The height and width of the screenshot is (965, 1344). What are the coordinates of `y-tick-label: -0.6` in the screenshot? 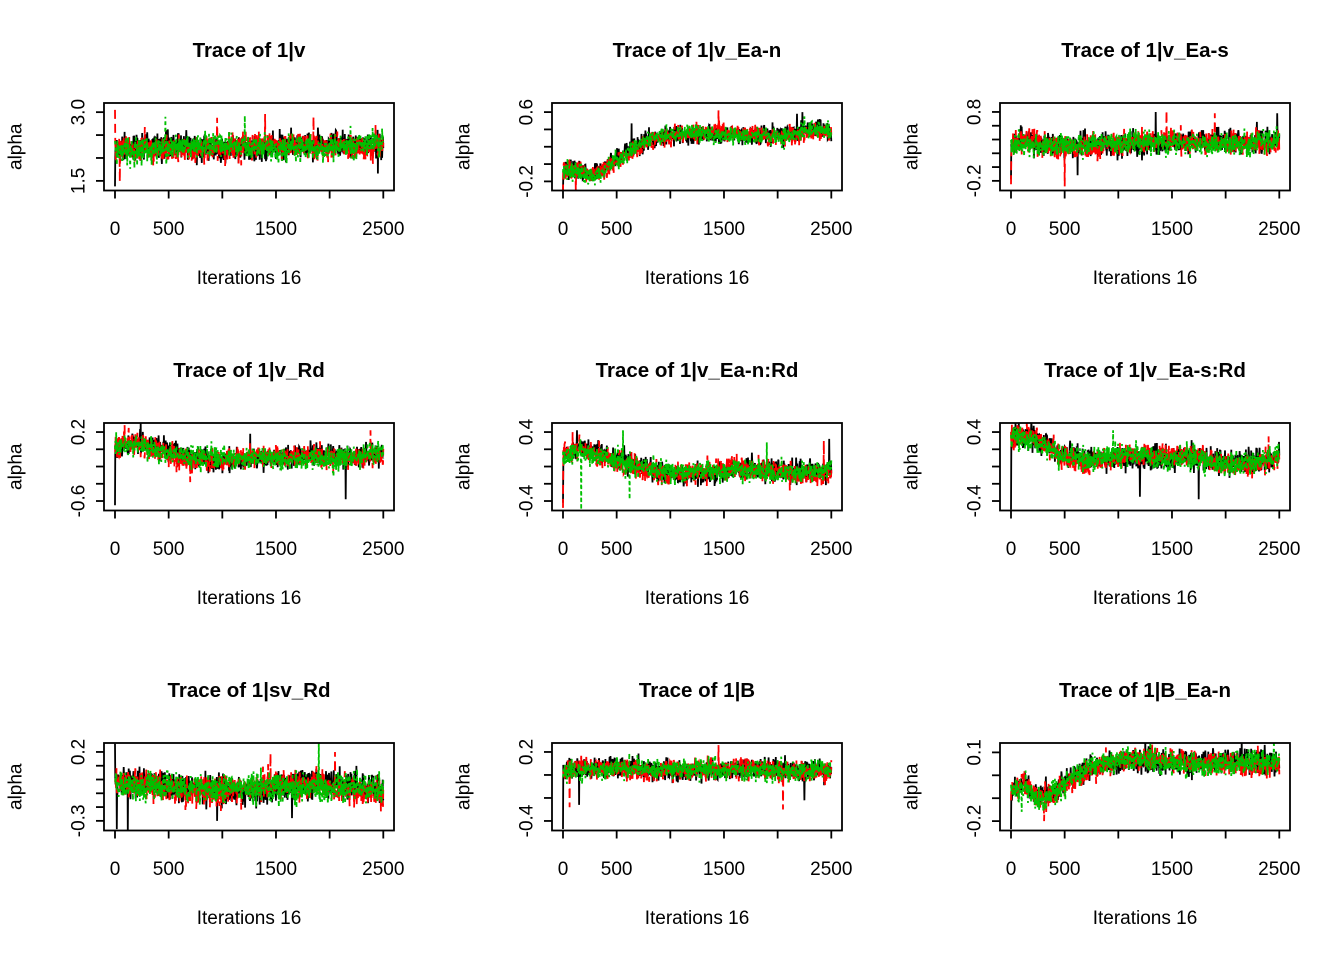 It's located at (79, 501).